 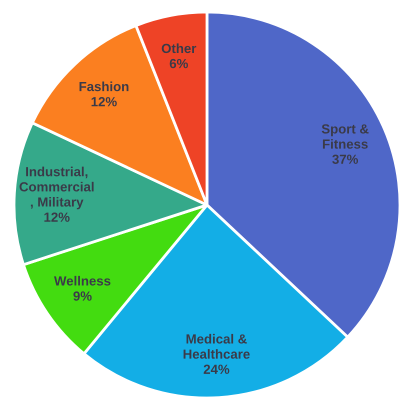 I want to click on data-label: 24%, so click(x=217, y=369).